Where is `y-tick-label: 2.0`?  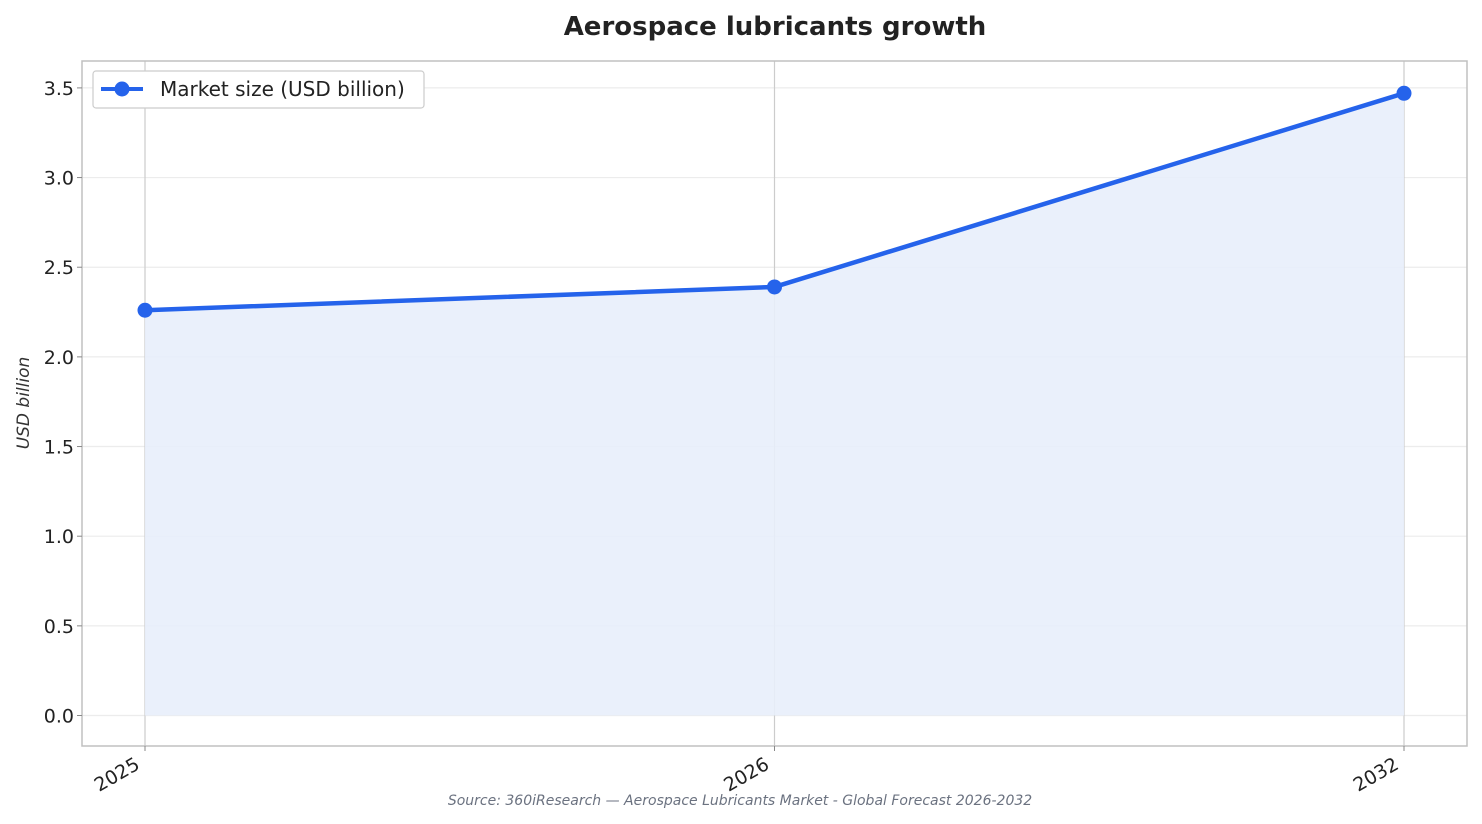
y-tick-label: 2.0 is located at coordinates (59, 358).